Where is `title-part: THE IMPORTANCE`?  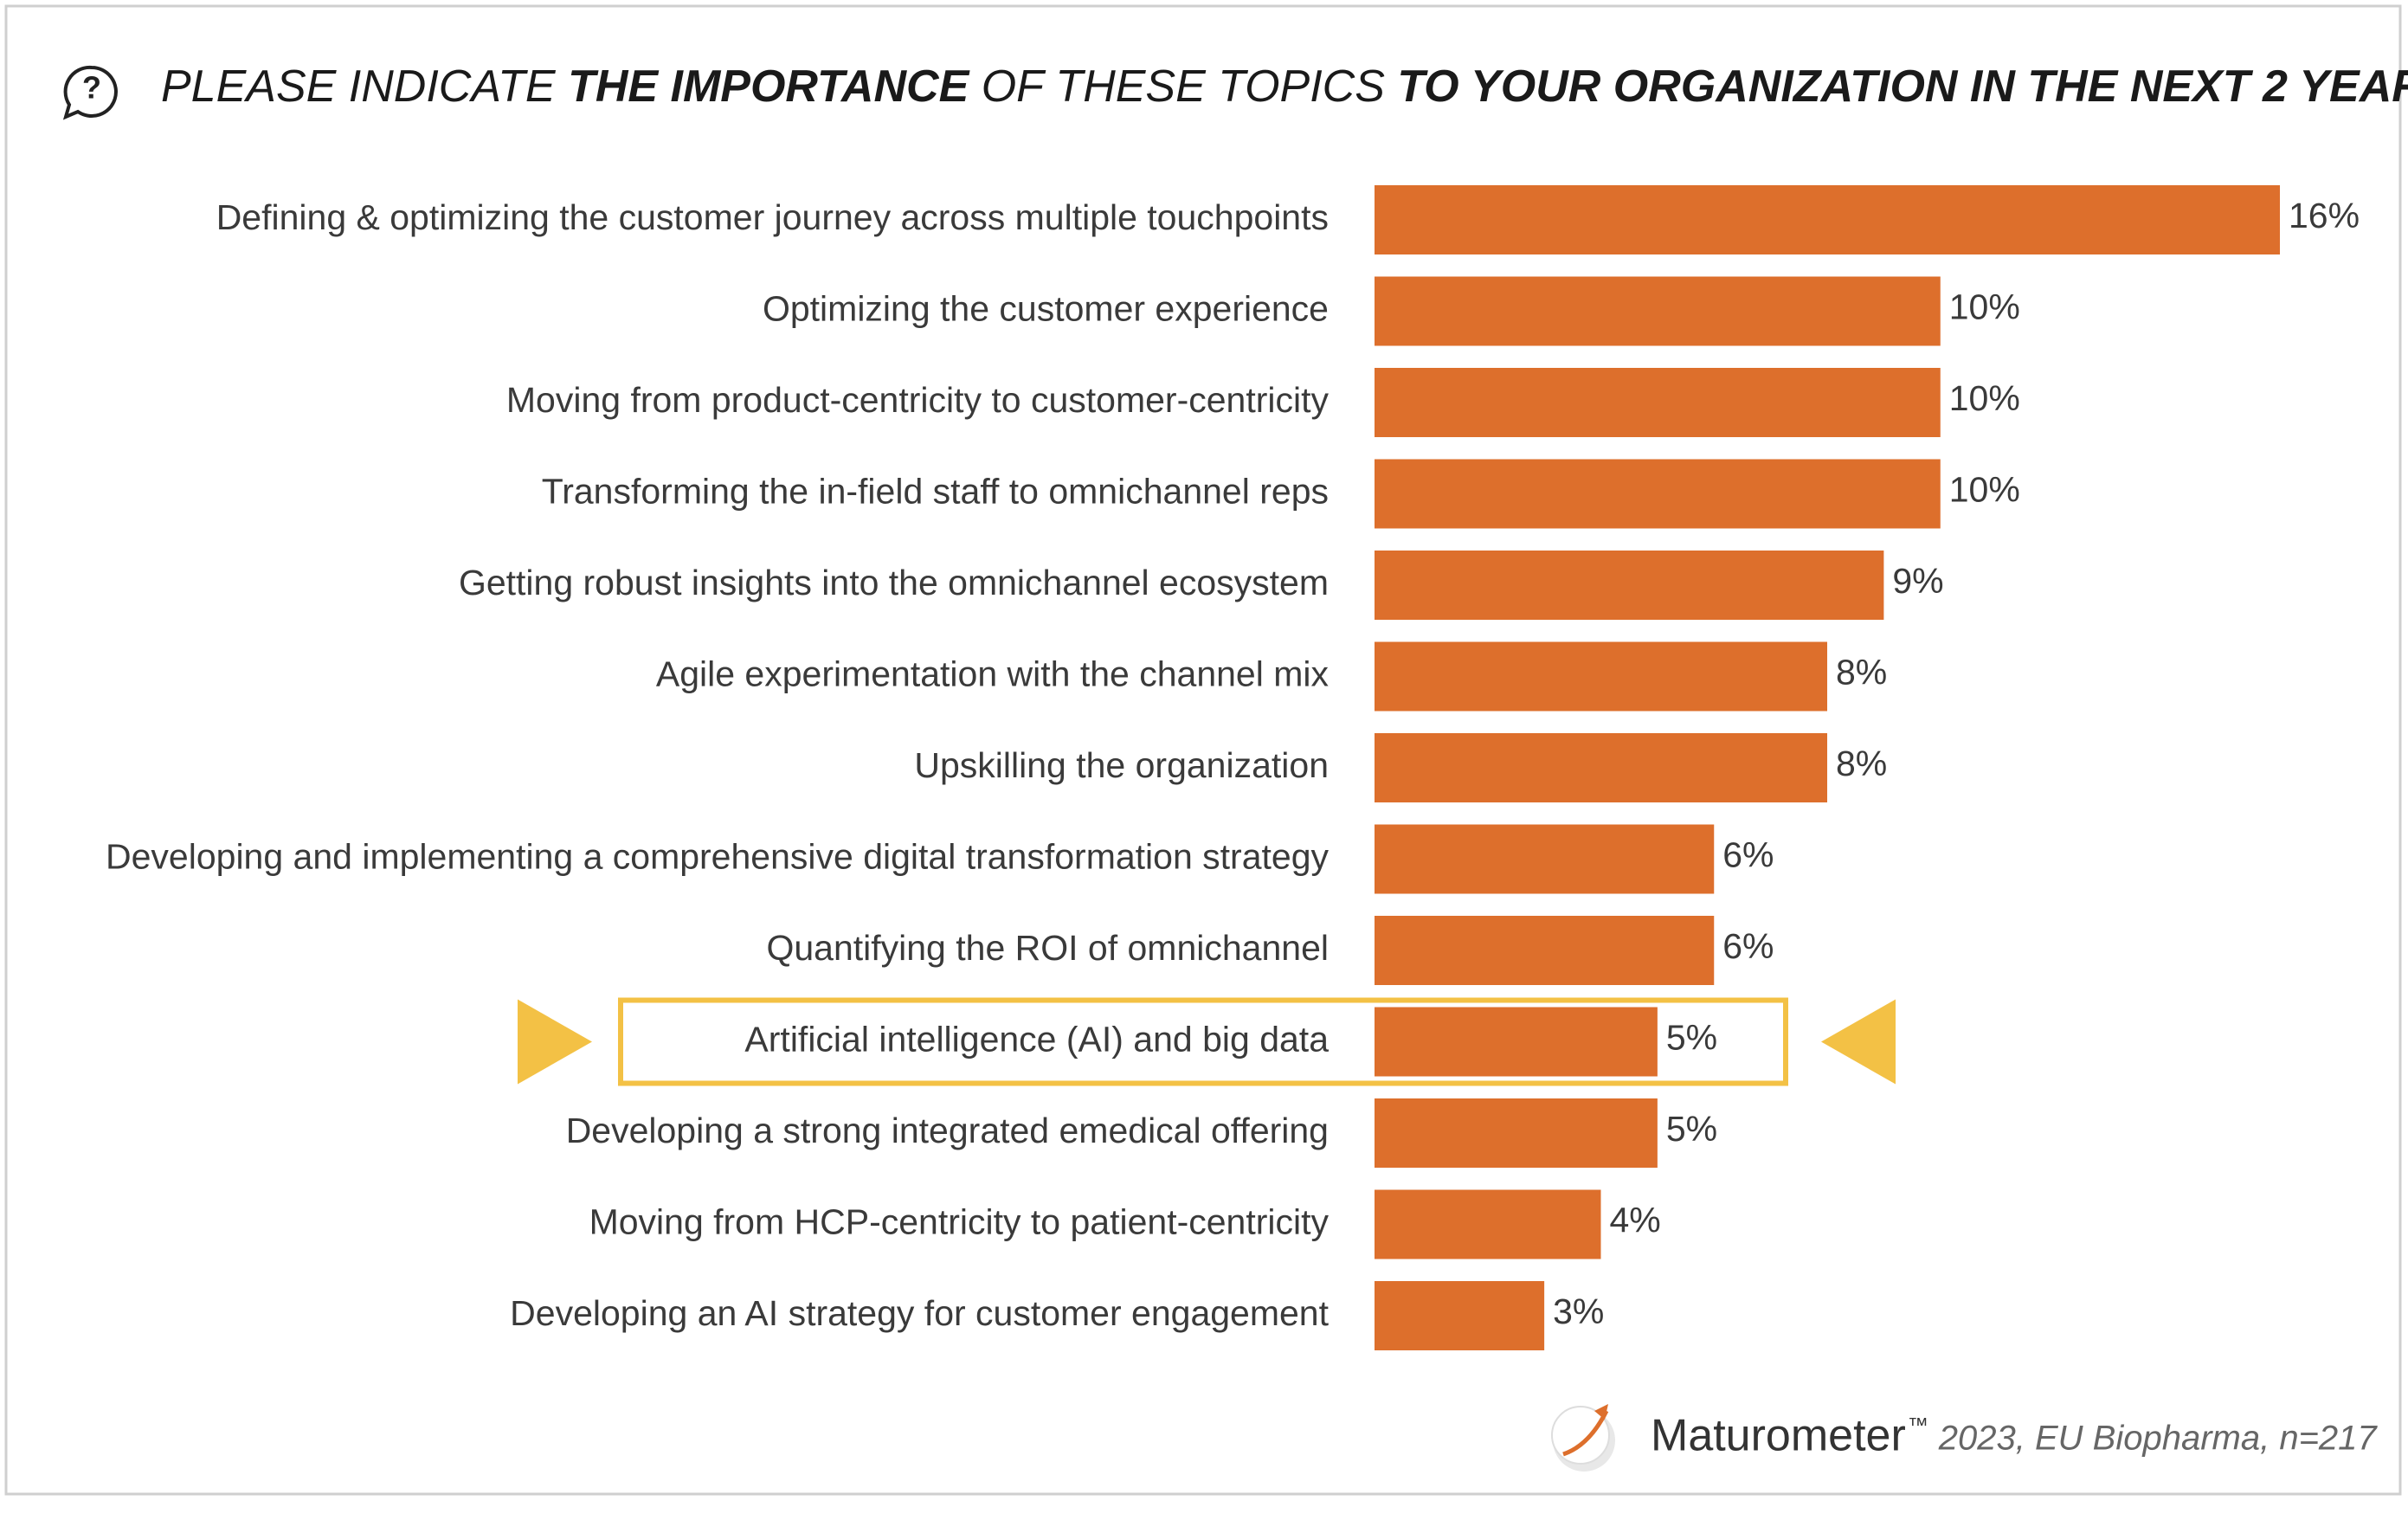
title-part: THE IMPORTANCE is located at coordinates (769, 86).